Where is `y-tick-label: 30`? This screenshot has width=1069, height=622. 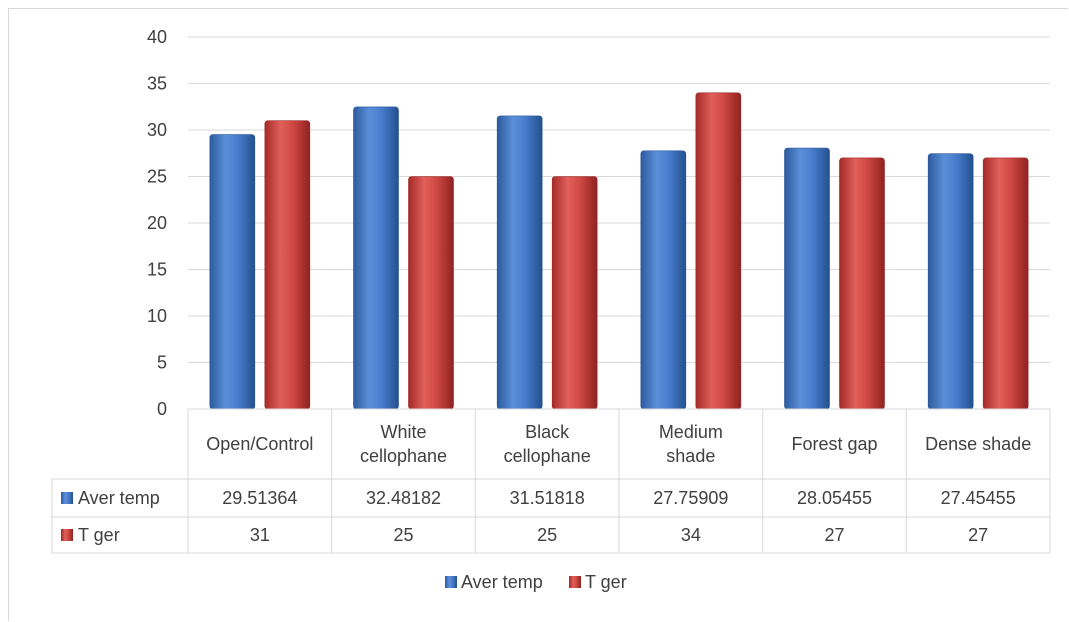 y-tick-label: 30 is located at coordinates (157, 130).